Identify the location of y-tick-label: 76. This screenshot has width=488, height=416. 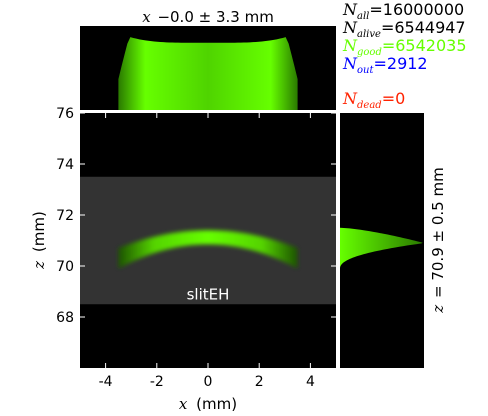
(65, 114).